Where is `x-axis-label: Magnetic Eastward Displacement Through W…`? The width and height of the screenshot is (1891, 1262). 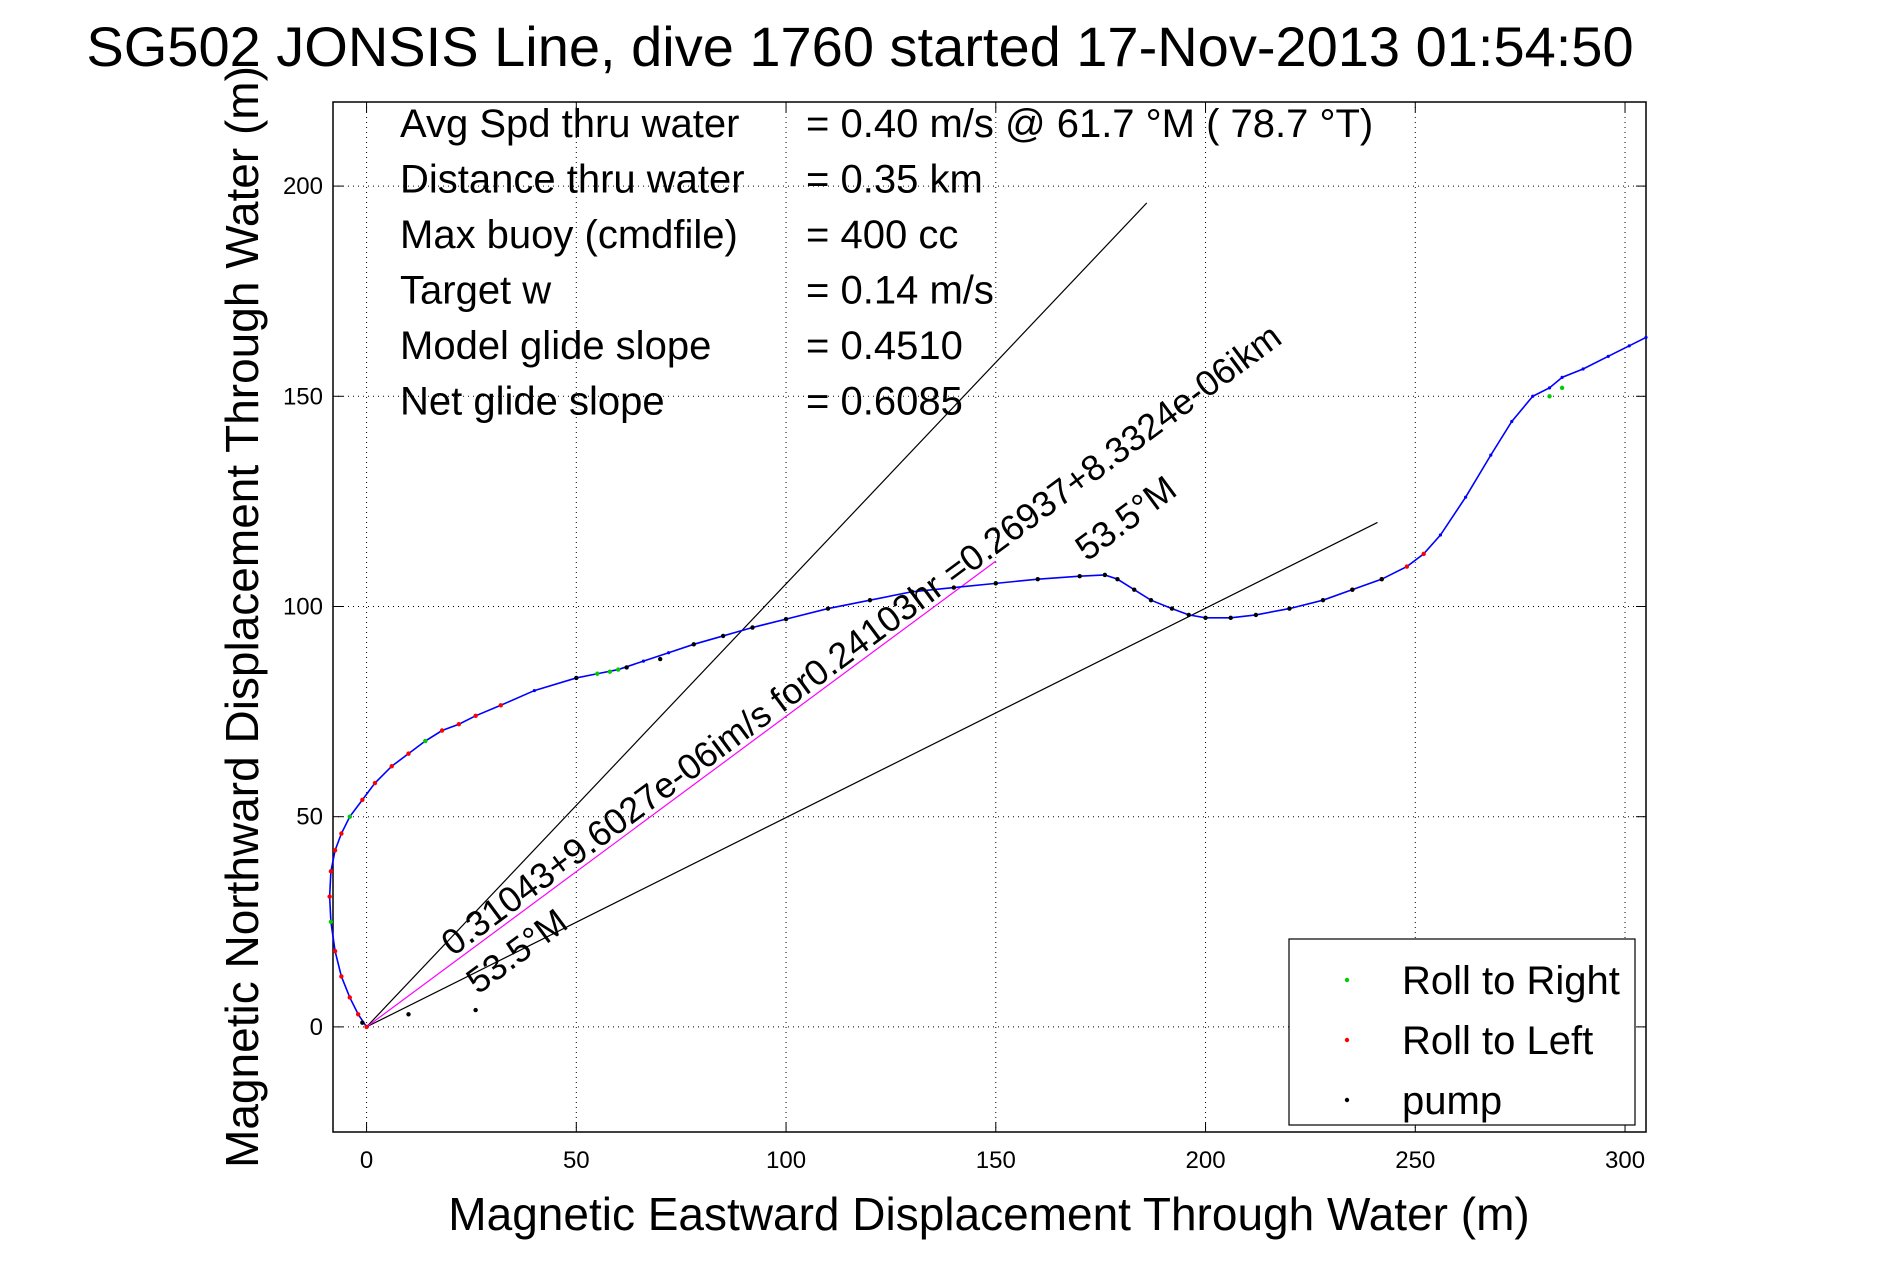 x-axis-label: Magnetic Eastward Displacement Through W… is located at coordinates (988, 1214).